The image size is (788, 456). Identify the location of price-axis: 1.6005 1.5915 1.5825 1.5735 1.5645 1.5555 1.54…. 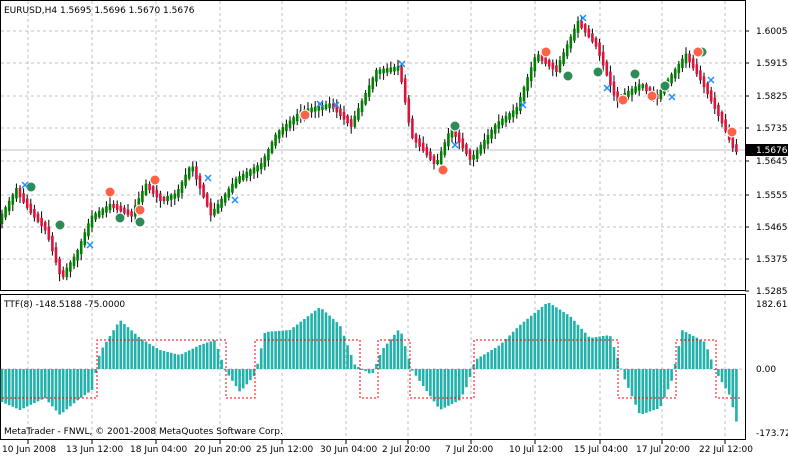
(766, 162).